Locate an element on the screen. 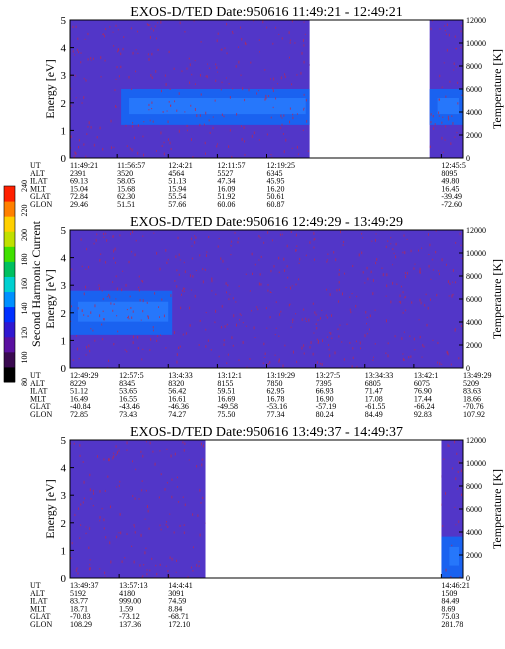  table-cell: 7850 is located at coordinates (275, 383).